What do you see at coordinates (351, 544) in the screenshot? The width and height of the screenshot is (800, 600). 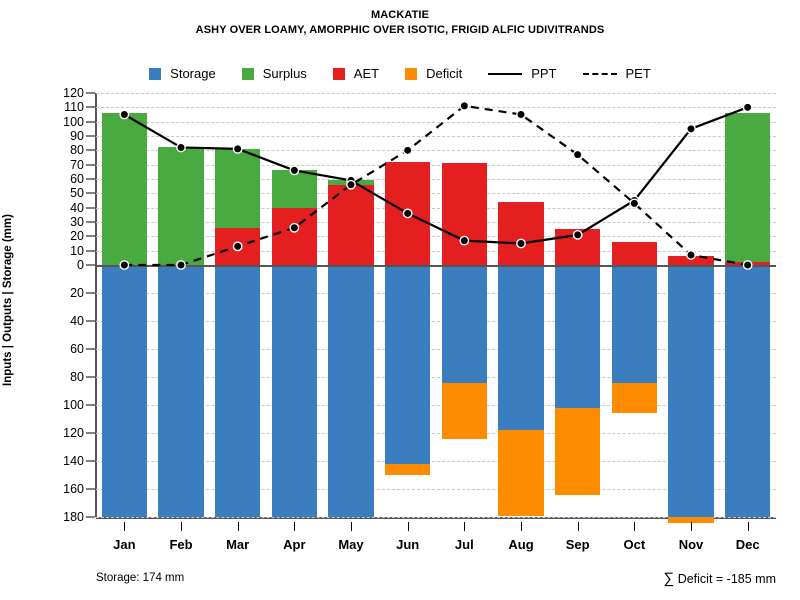 I see `x-tick-label-may: May` at bounding box center [351, 544].